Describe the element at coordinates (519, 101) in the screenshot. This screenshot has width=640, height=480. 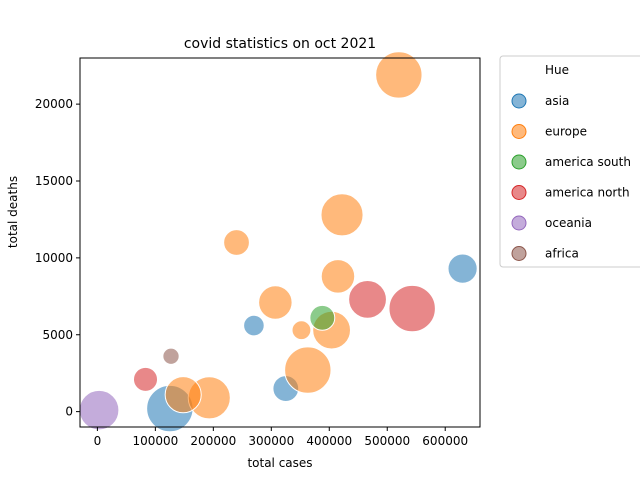
I see `legend-marker-asia` at that location.